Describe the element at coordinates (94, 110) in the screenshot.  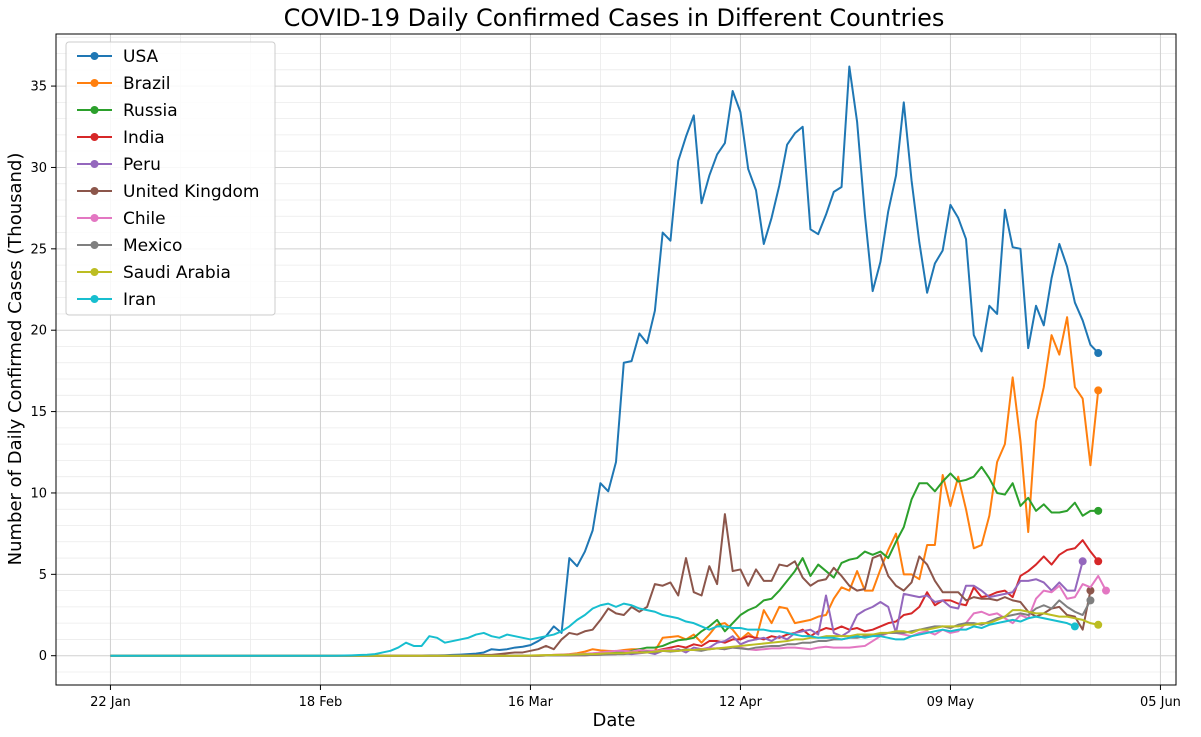
I see `legend-marker-russia` at that location.